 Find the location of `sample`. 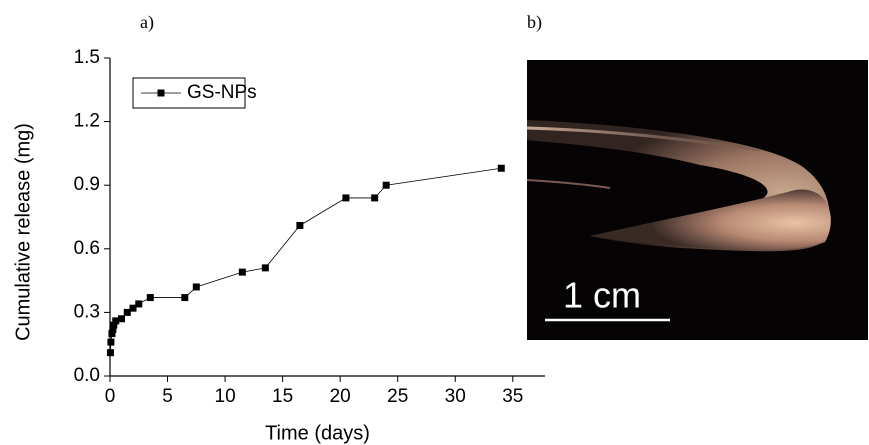

sample is located at coordinates (710, 219).